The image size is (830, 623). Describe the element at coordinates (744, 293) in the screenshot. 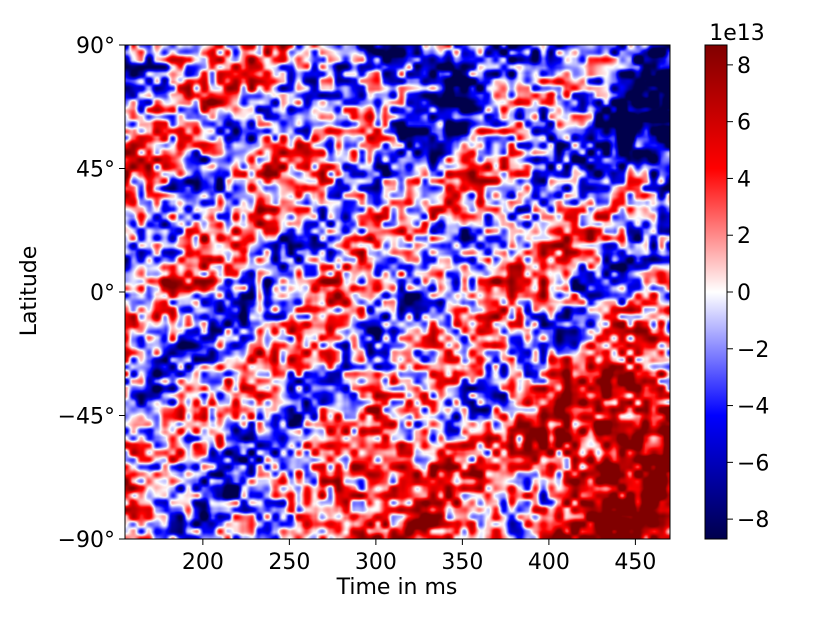

I see `colorbar-tick-label: 0` at that location.